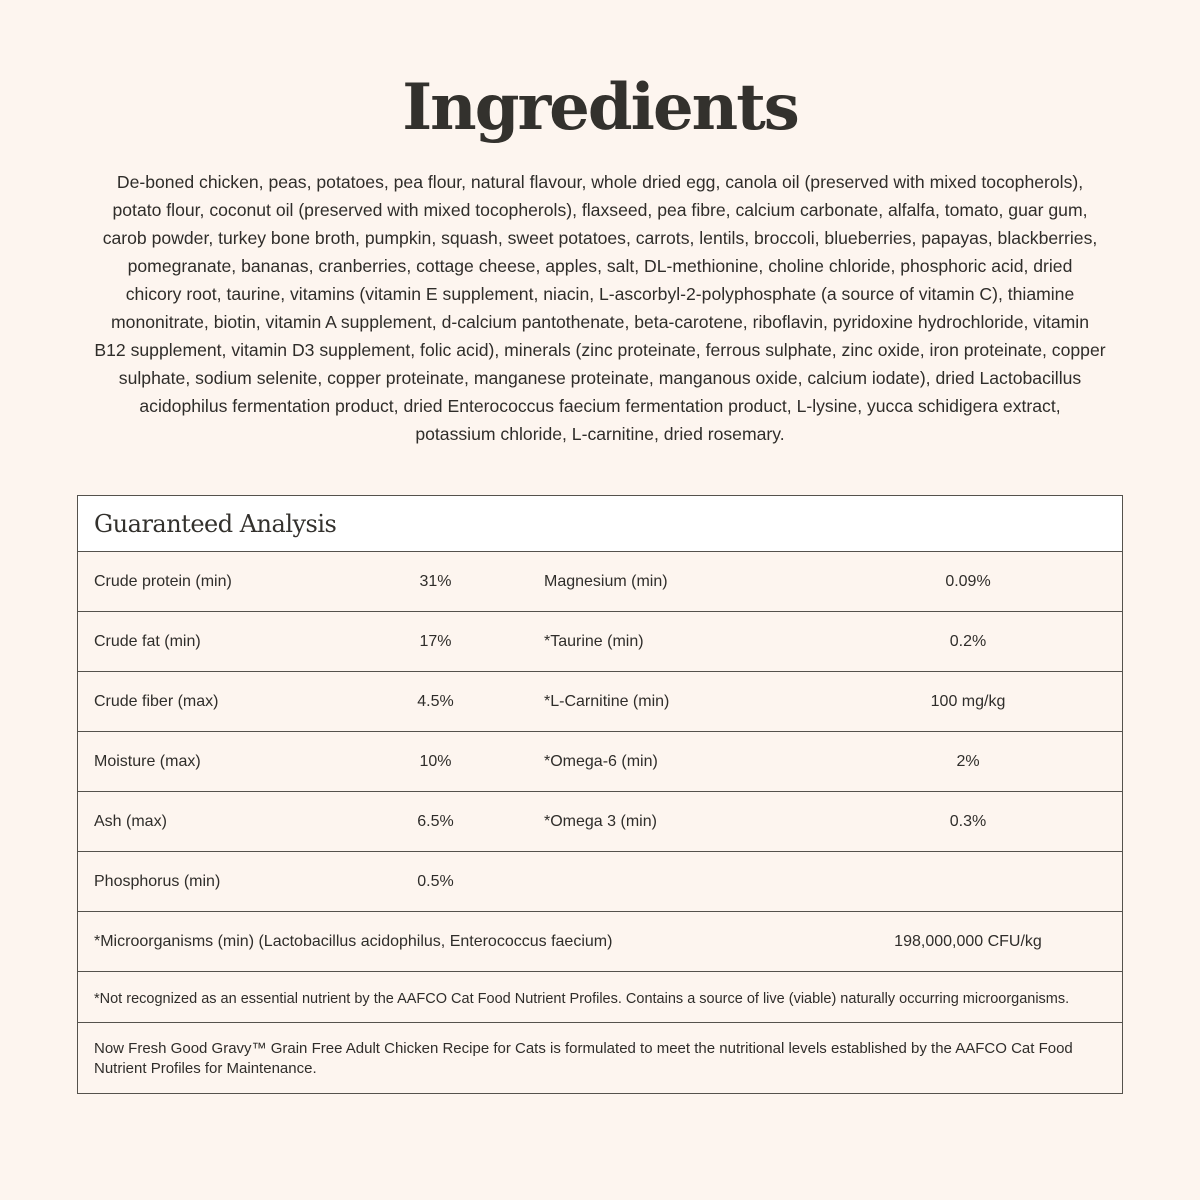  Describe the element at coordinates (968, 701) in the screenshot. I see `row-value: 100 mg/kg` at that location.